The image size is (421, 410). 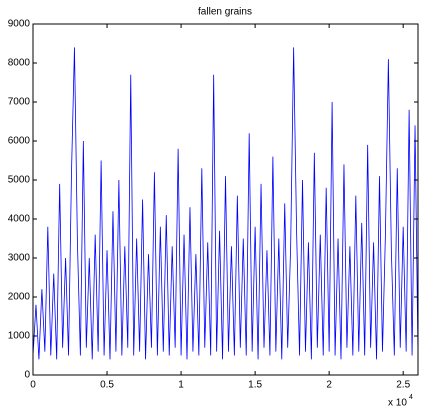 What do you see at coordinates (19, 24) in the screenshot?
I see `y-tick-label: 9000` at bounding box center [19, 24].